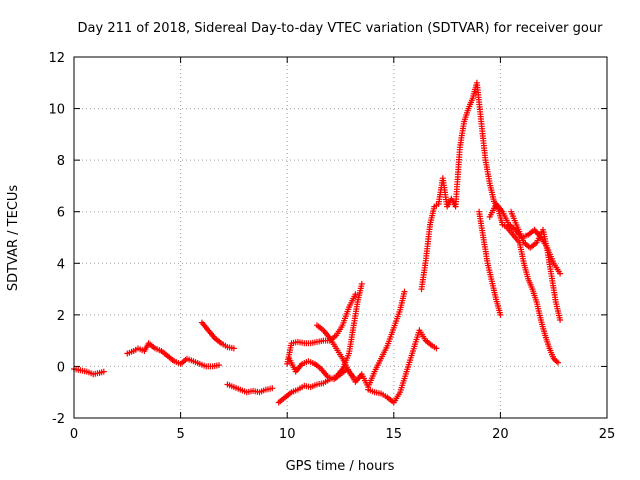  I want to click on y-tick-label: 10, so click(56, 110).